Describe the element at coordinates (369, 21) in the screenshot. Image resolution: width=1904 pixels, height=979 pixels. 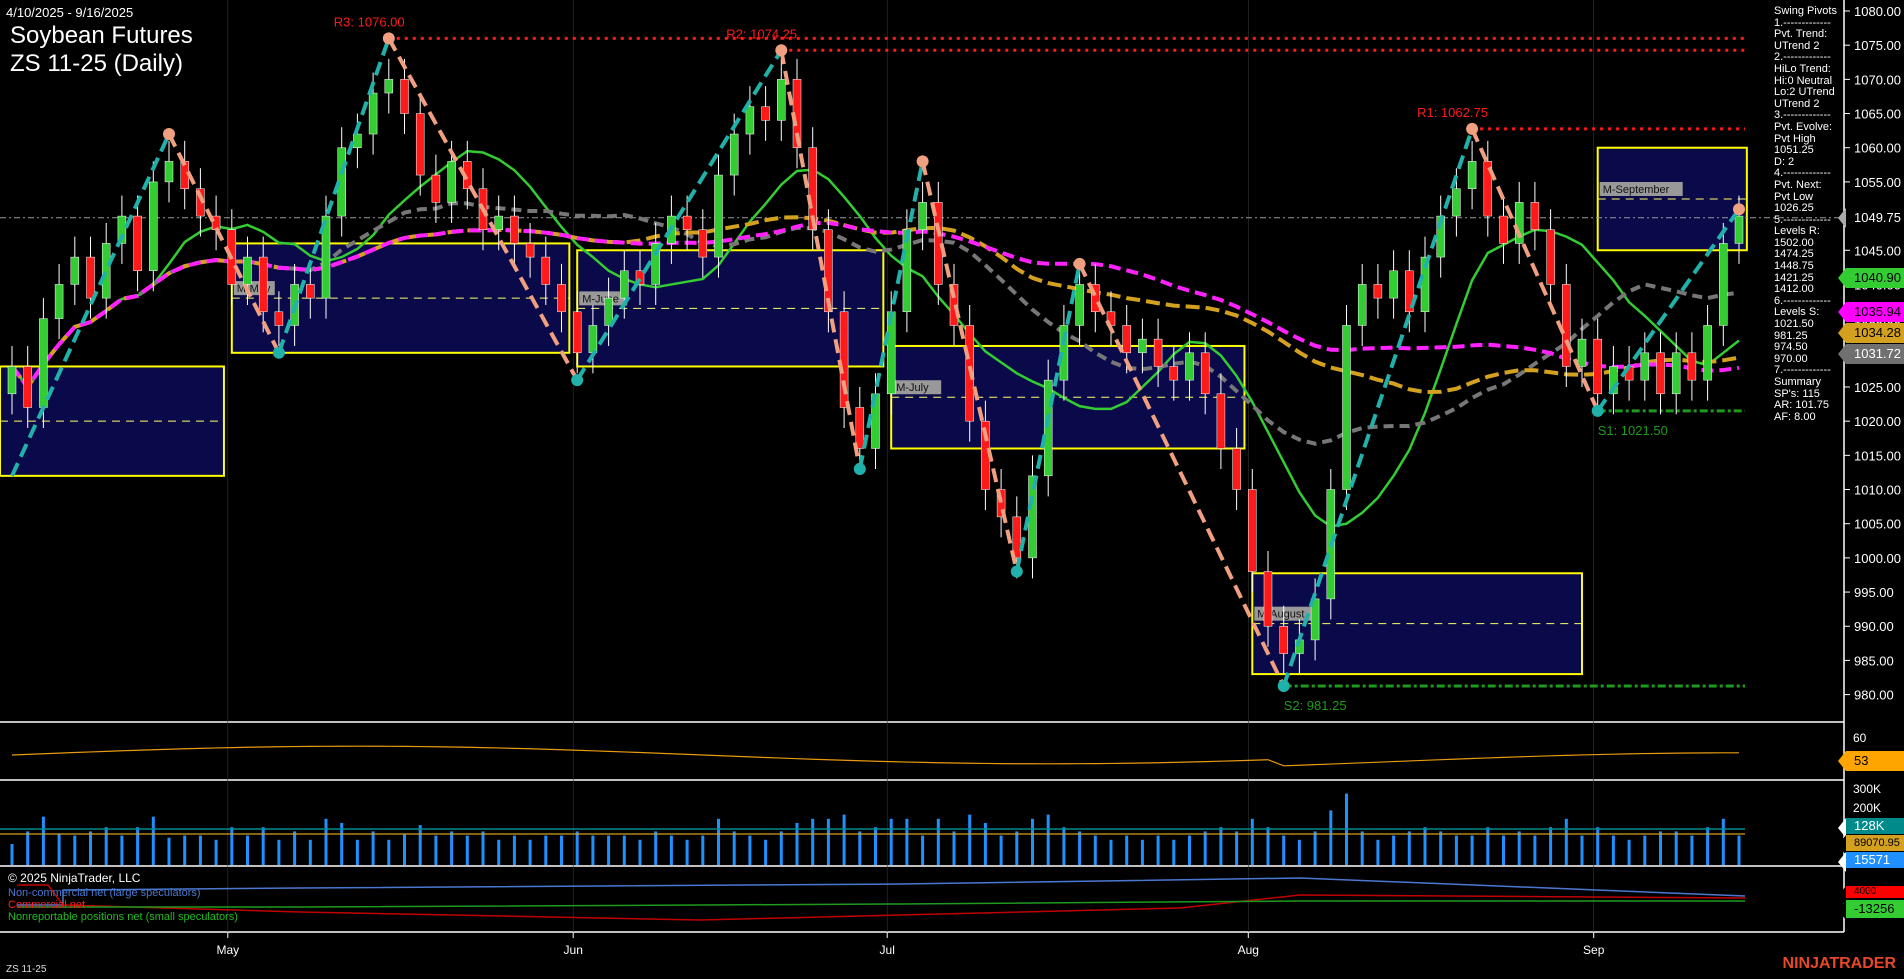
I see `level-label: R3: 1076.00` at that location.